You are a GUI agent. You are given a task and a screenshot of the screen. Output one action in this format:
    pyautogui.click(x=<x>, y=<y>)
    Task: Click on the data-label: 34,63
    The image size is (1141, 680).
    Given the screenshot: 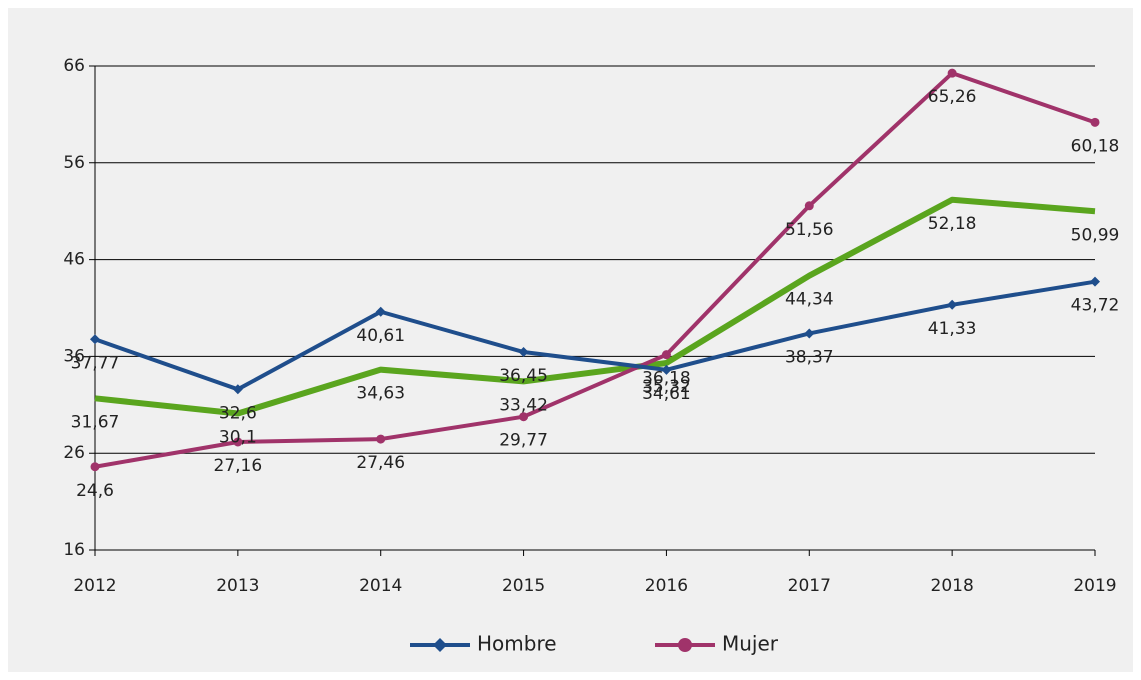 What is the action you would take?
    pyautogui.click(x=380, y=394)
    